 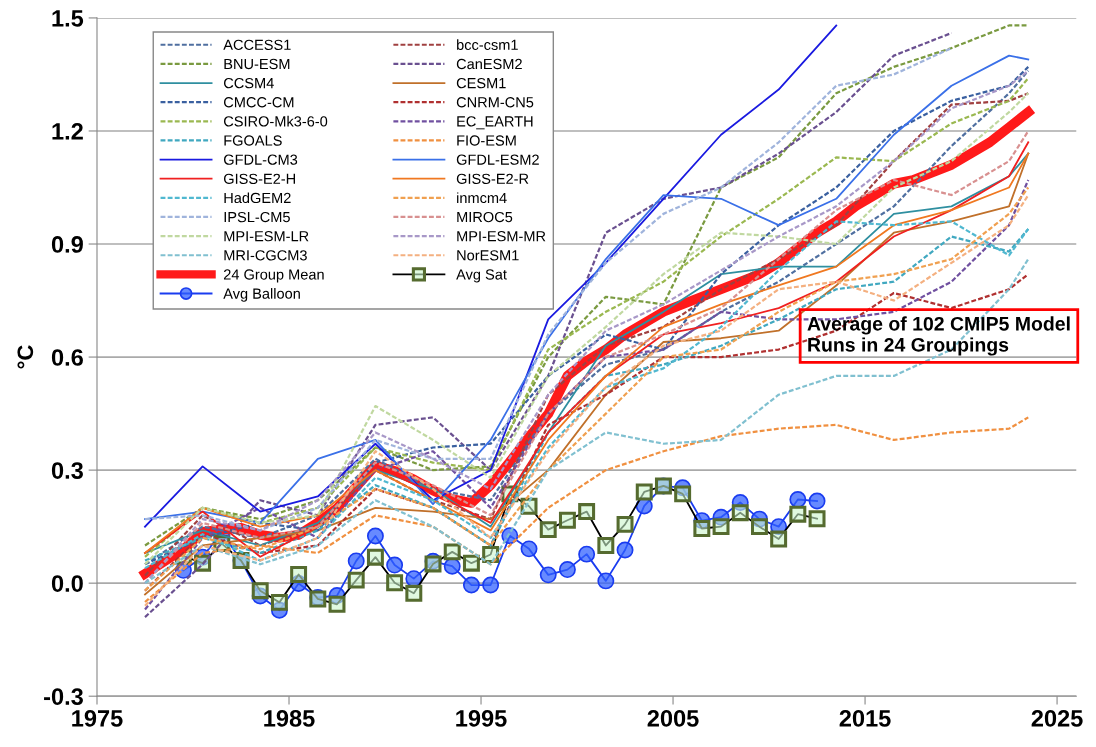 What do you see at coordinates (63, 697) in the screenshot?
I see `y-tick-label: -0.3` at bounding box center [63, 697].